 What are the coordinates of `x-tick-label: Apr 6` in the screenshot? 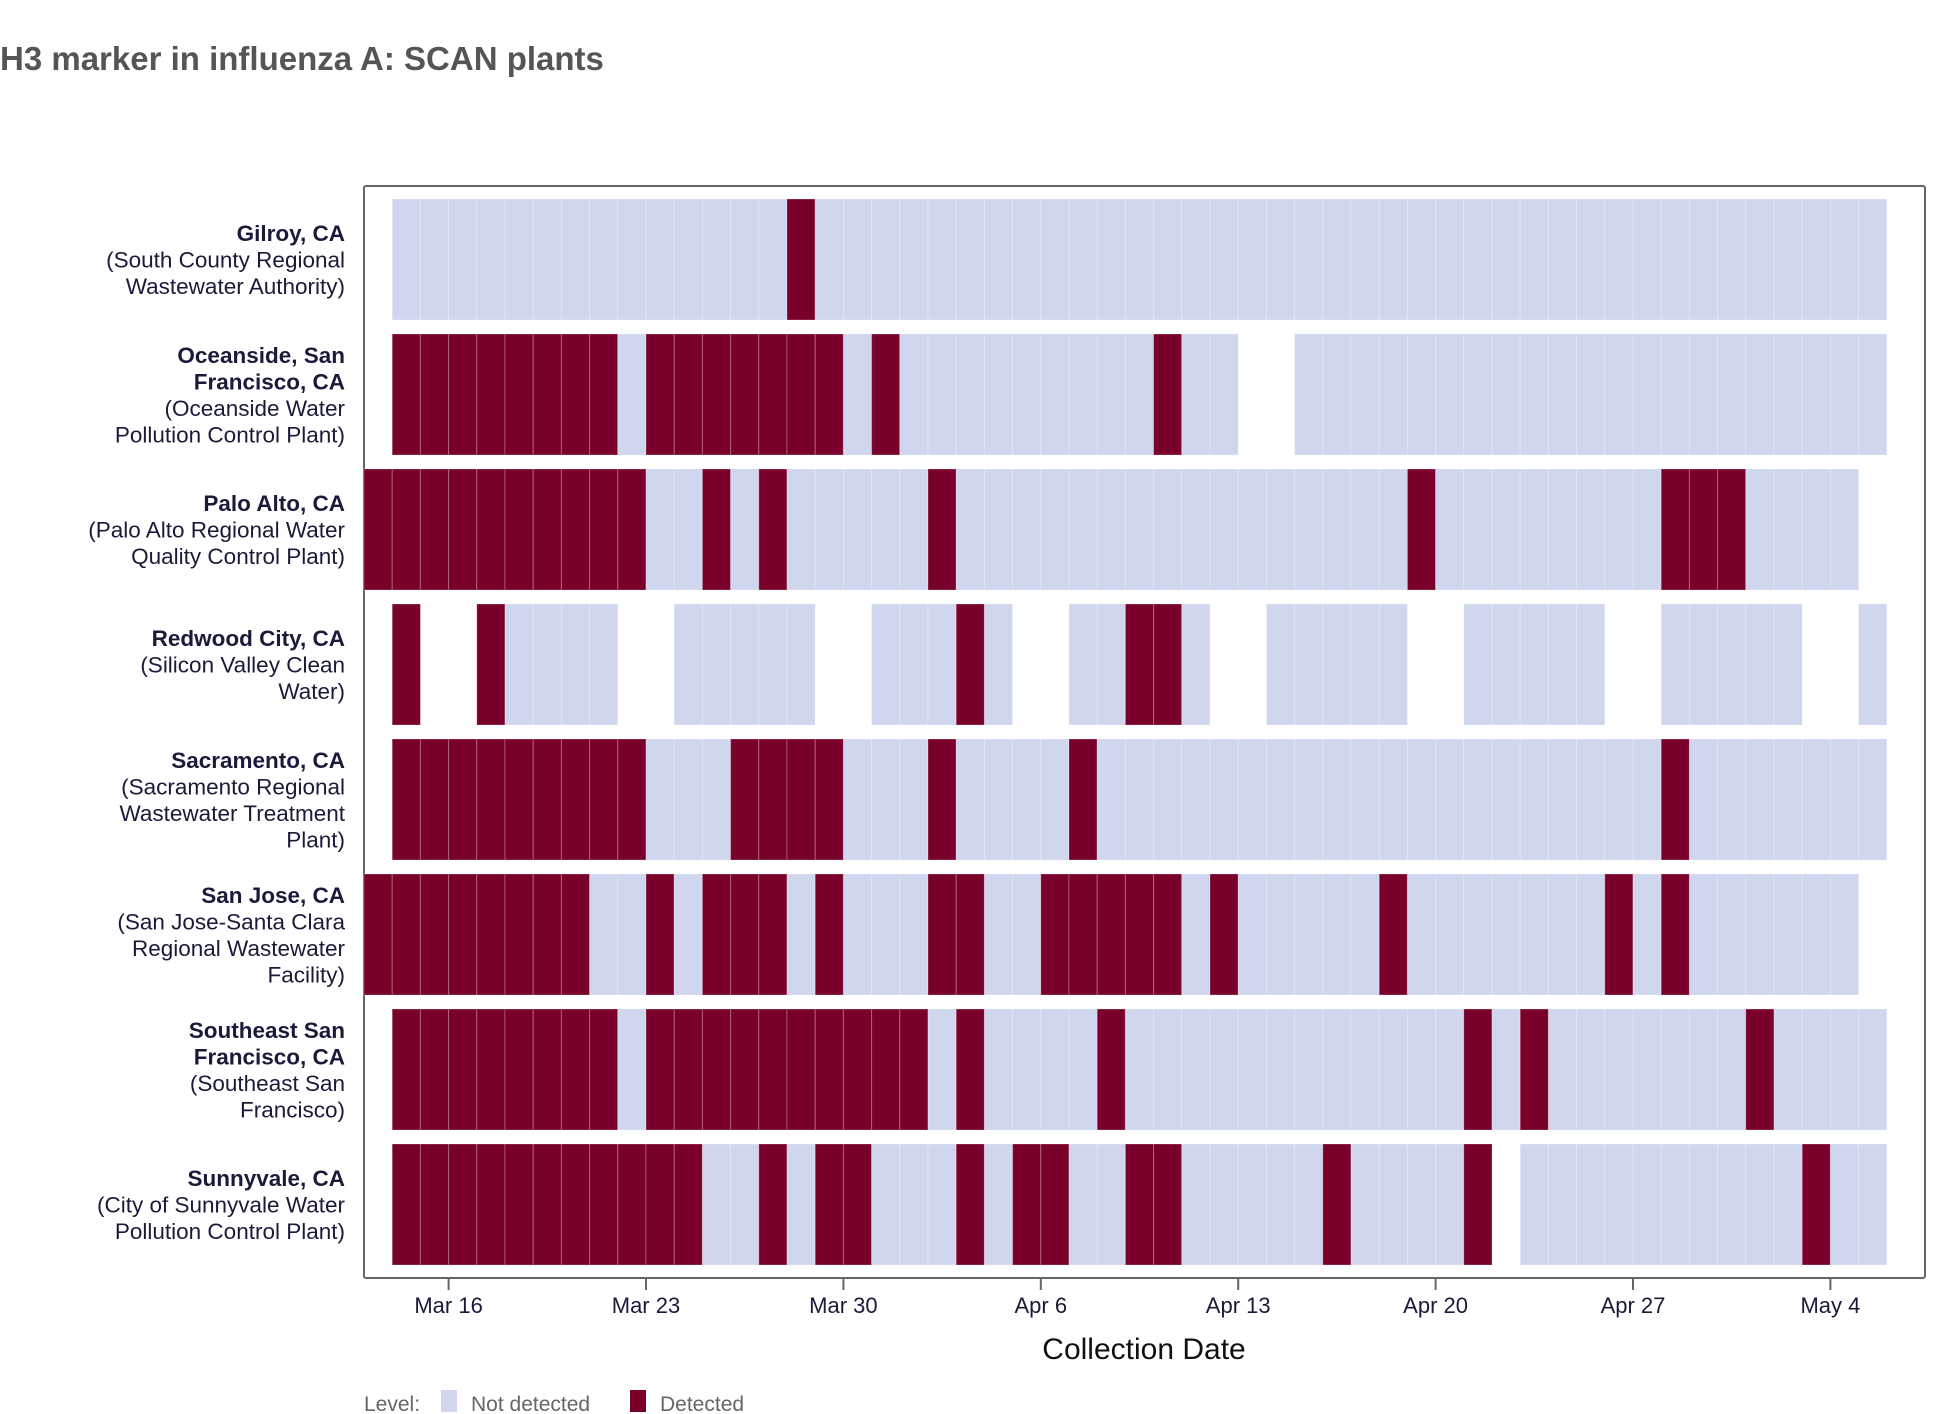 It's located at (1041, 1305).